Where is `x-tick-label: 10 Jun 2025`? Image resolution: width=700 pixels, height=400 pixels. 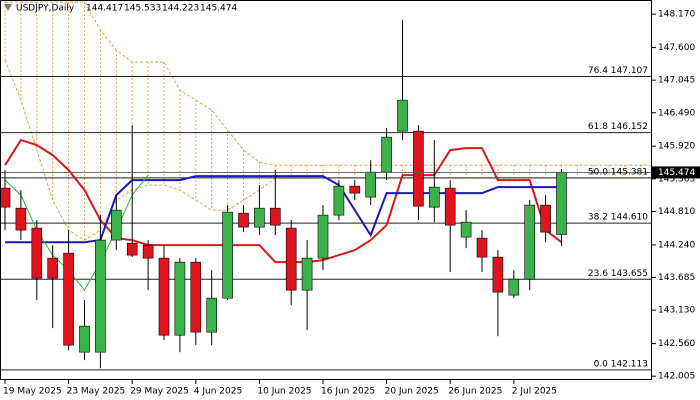 x-tick-label: 10 Jun 2025 is located at coordinates (284, 392).